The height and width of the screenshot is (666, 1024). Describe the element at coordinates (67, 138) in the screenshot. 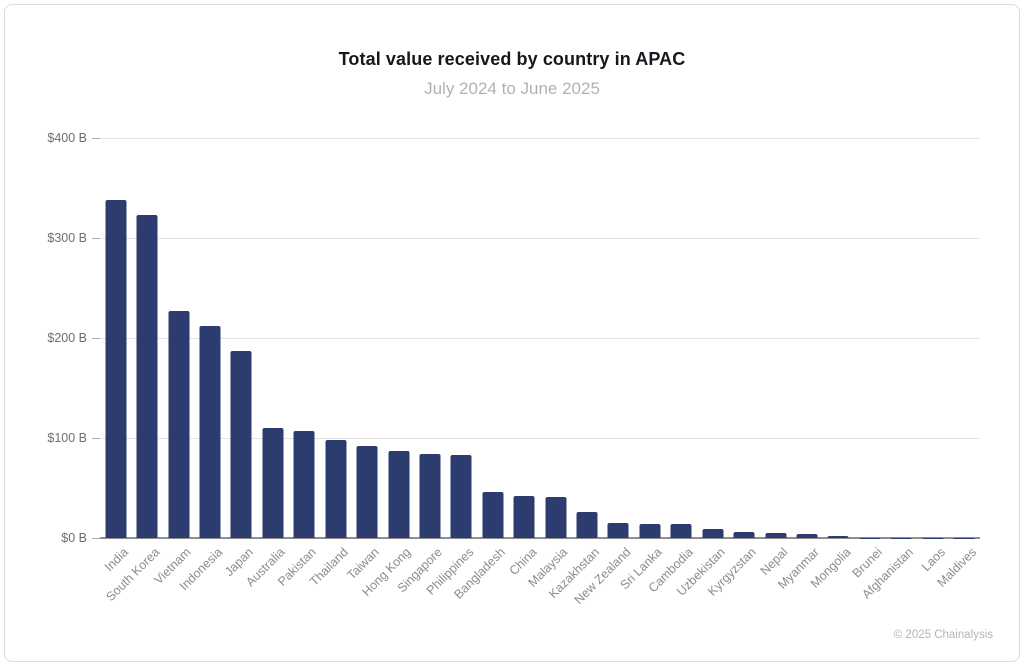

I see `y-tick-label: $400 B` at that location.